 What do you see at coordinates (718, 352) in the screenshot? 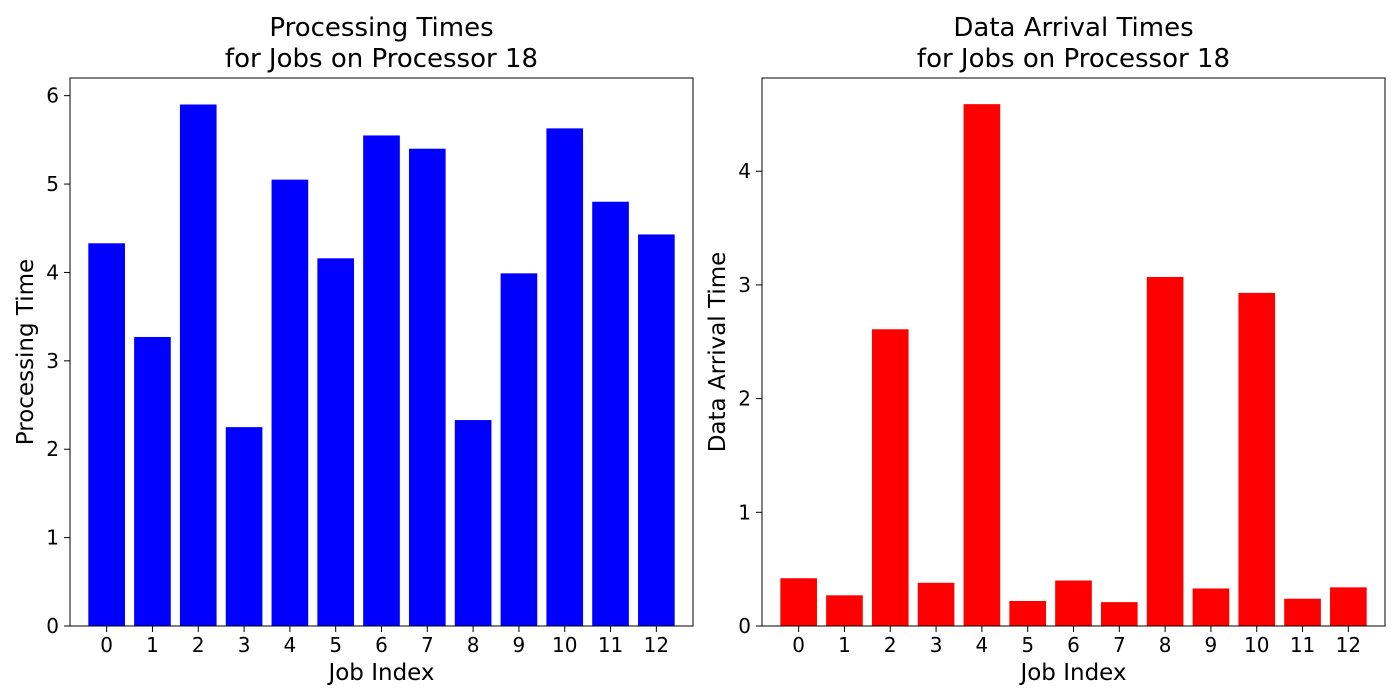
I see `y-axis-label: Data Arrival Time` at bounding box center [718, 352].